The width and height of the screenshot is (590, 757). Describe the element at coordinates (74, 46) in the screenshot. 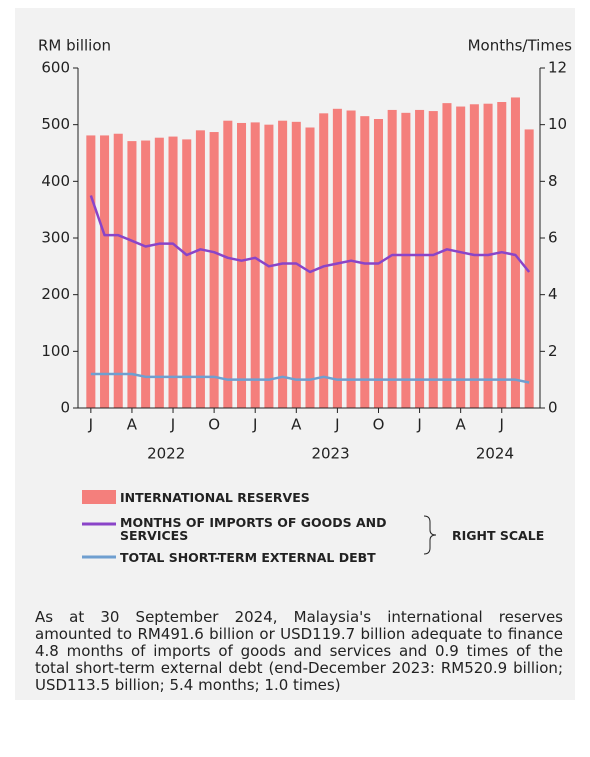

I see `y-axis-label: RM billion` at that location.